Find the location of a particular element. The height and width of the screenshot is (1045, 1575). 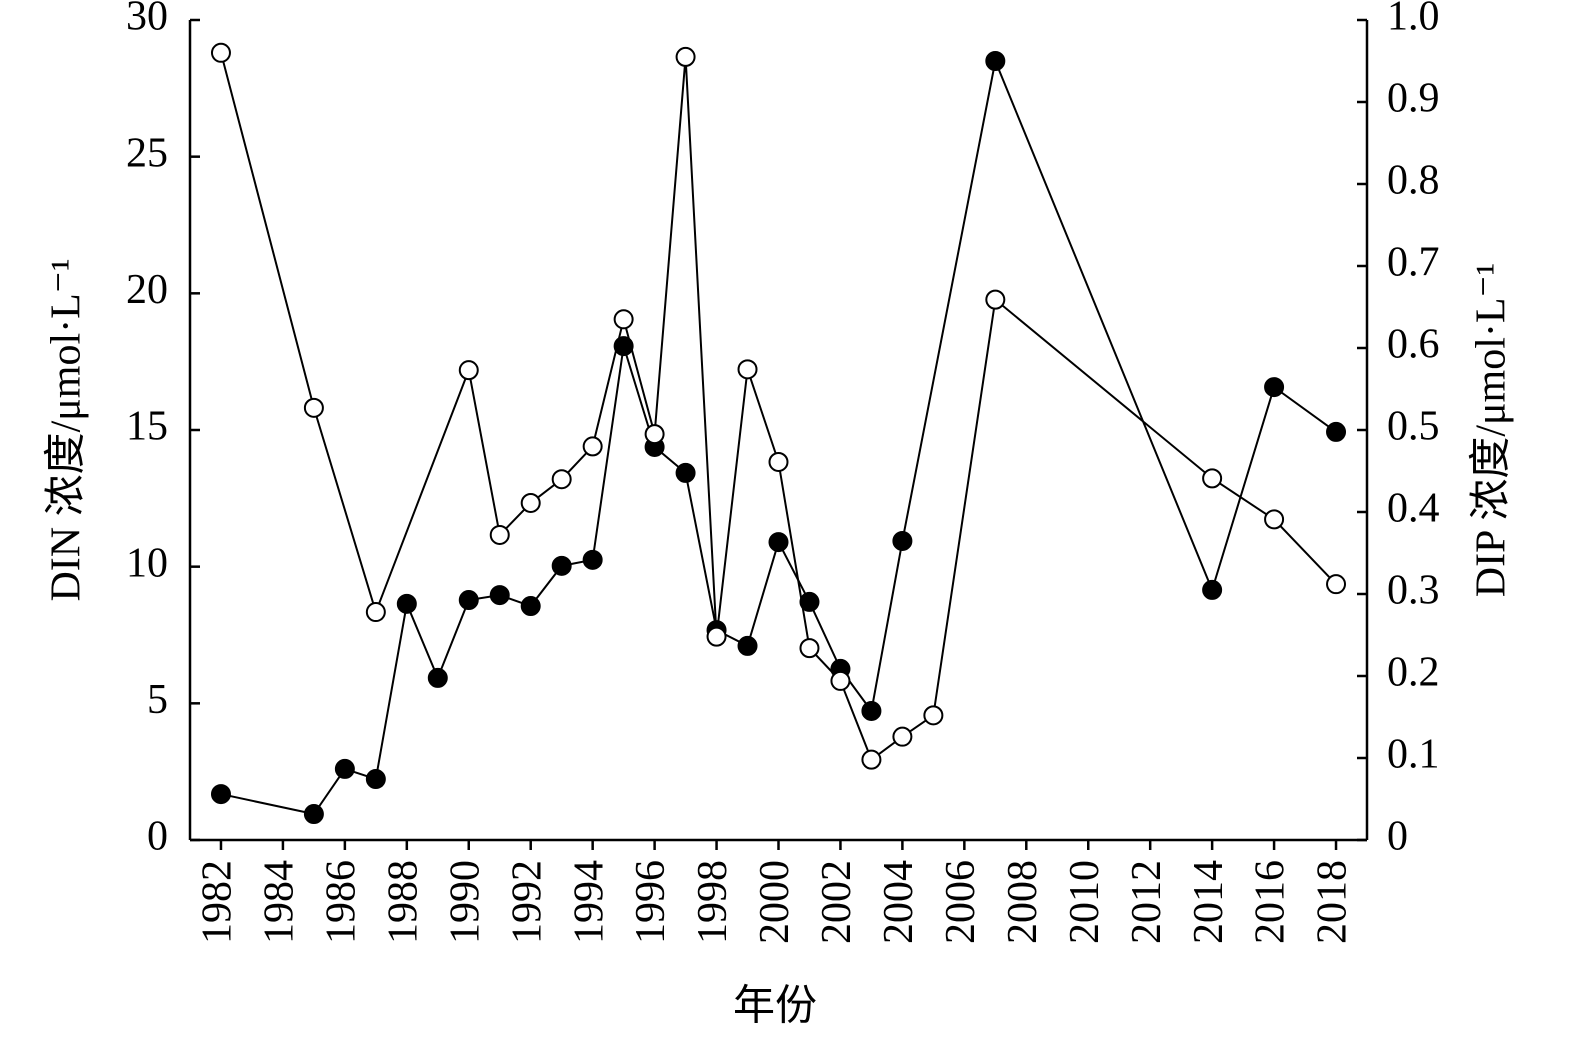

y-tick-label: 30 is located at coordinates (147, 20).